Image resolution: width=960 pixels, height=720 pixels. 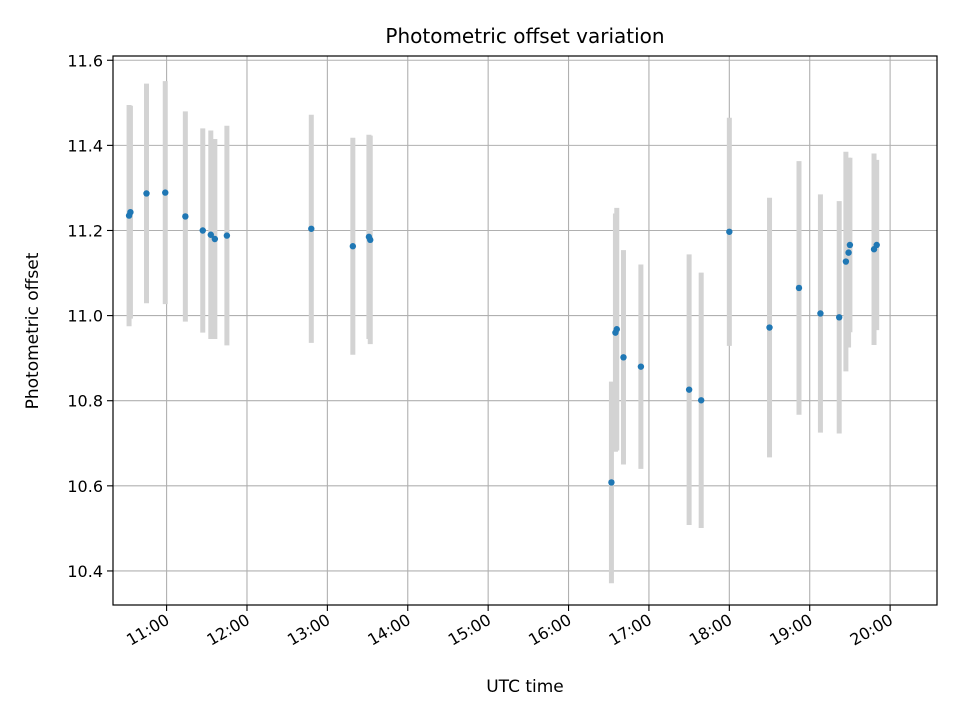 I want to click on x-tick-label: 14:00, so click(x=388, y=630).